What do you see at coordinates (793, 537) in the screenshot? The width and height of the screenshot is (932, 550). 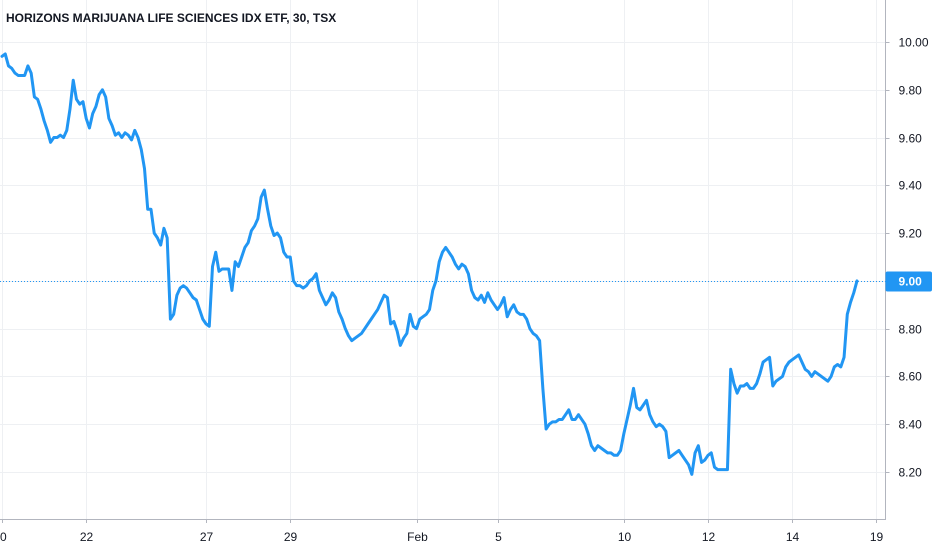 I see `time-tick-label: 14` at bounding box center [793, 537].